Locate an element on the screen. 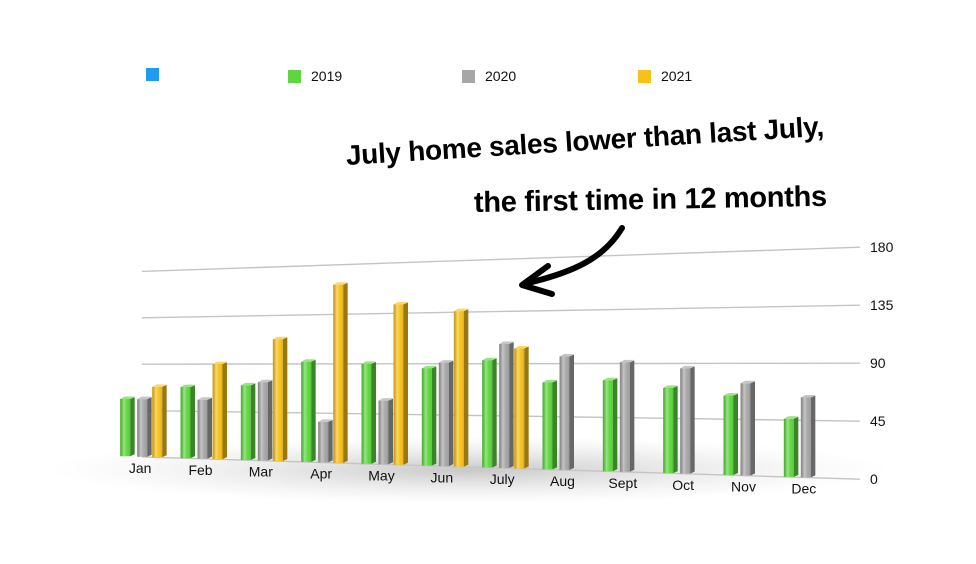  x-tick-label-Apr: Apr is located at coordinates (321, 474).